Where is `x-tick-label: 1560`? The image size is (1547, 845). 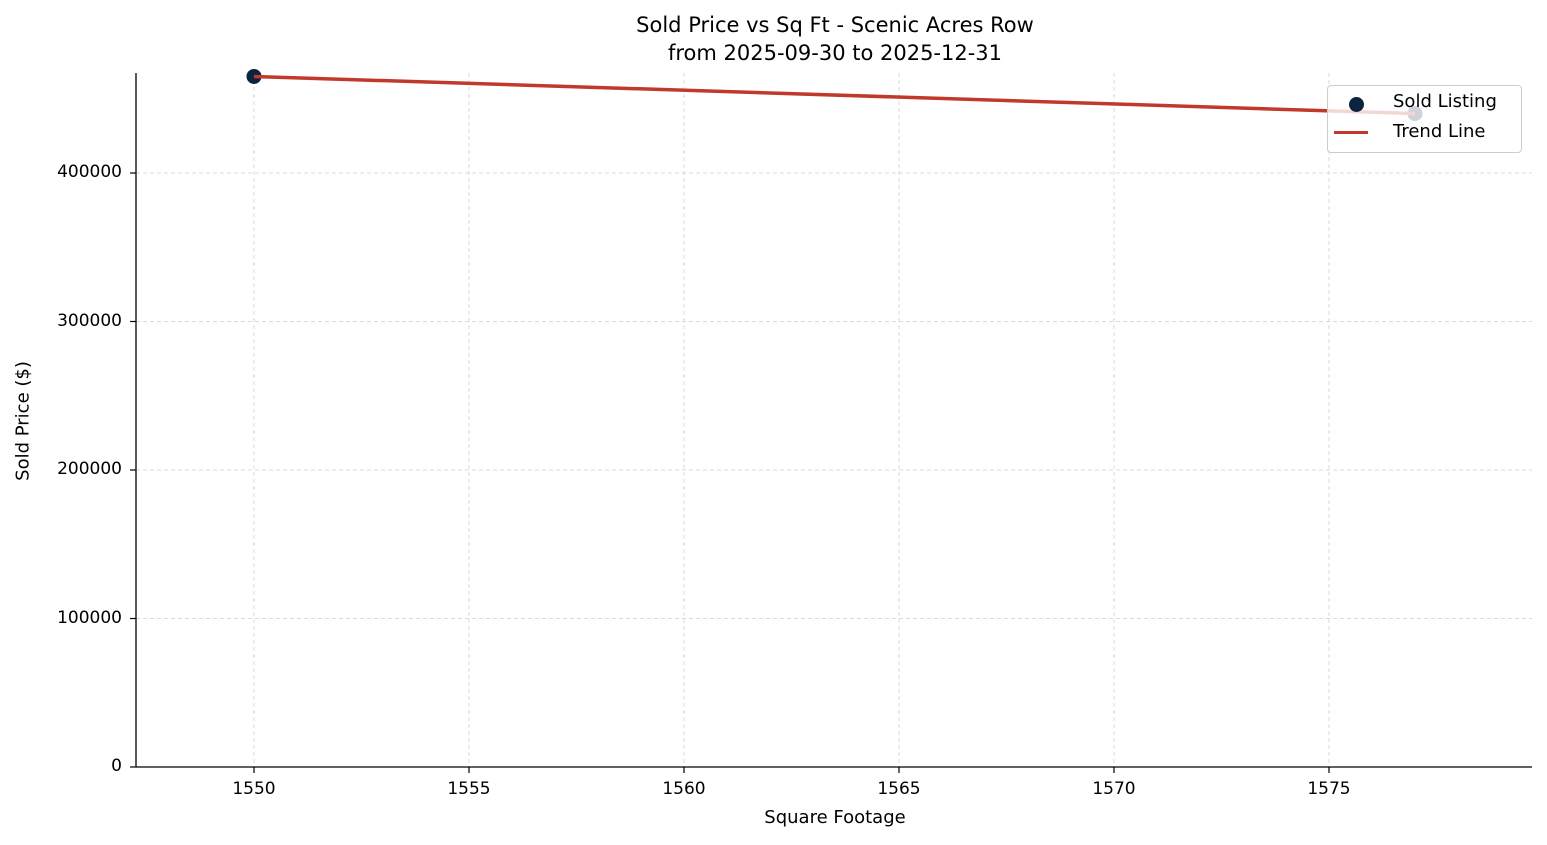
x-tick-label: 1560 is located at coordinates (684, 789).